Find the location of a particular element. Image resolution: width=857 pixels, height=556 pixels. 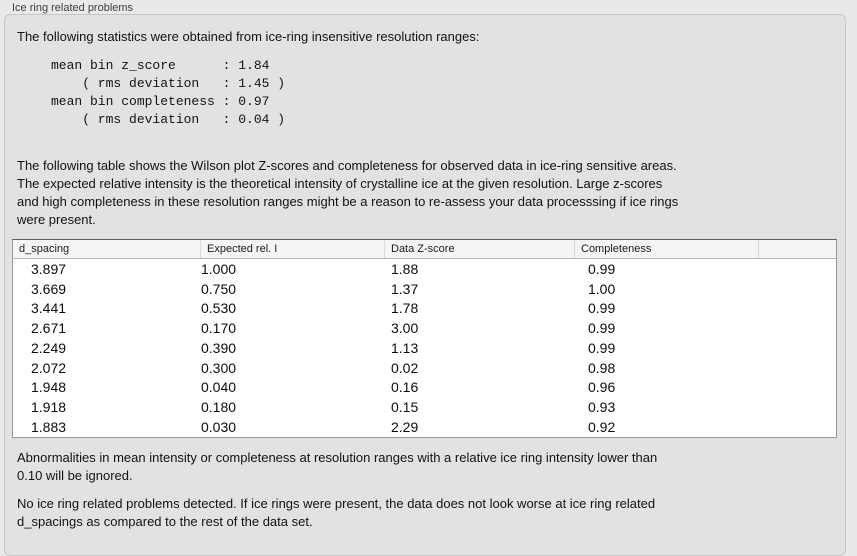

table-cell: 0.96 is located at coordinates (602, 387).